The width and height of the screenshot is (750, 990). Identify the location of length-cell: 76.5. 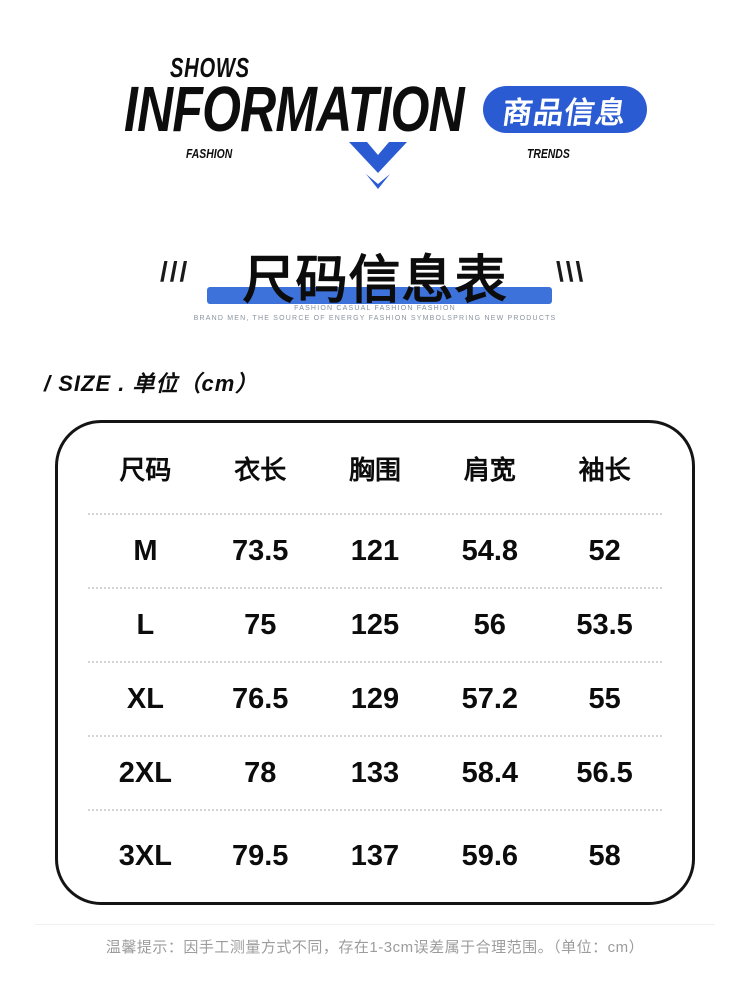
(260, 698).